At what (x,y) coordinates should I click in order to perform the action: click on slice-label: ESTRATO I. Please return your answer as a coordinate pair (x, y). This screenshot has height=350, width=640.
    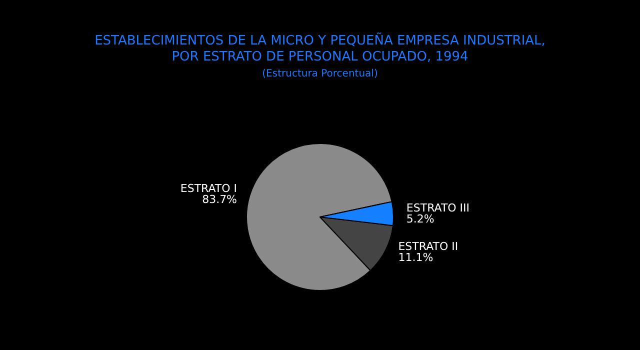
    Looking at the image, I should click on (209, 188).